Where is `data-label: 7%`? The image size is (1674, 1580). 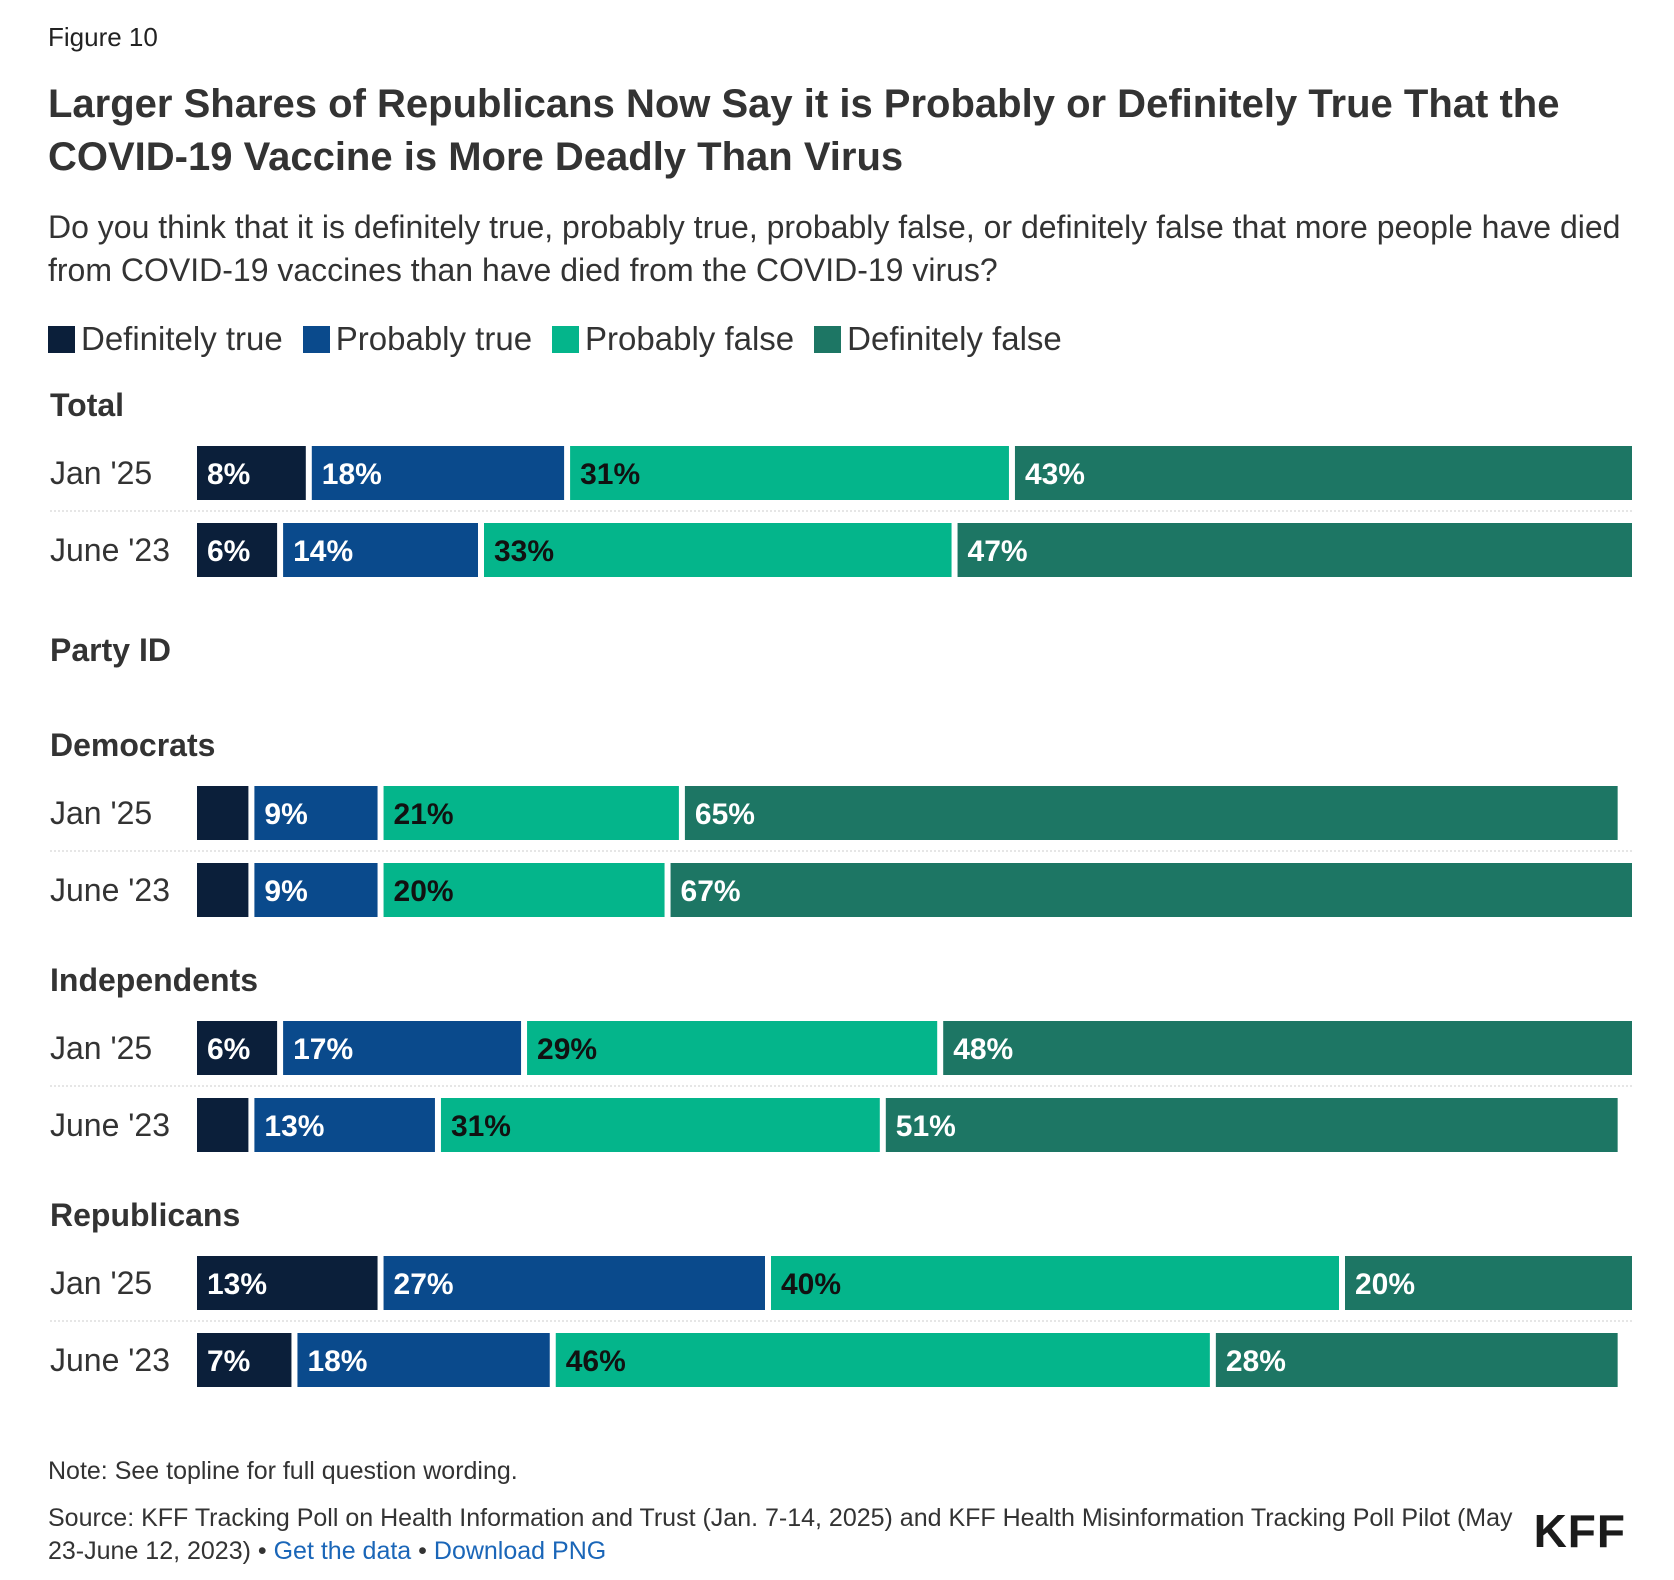 data-label: 7% is located at coordinates (228, 1361).